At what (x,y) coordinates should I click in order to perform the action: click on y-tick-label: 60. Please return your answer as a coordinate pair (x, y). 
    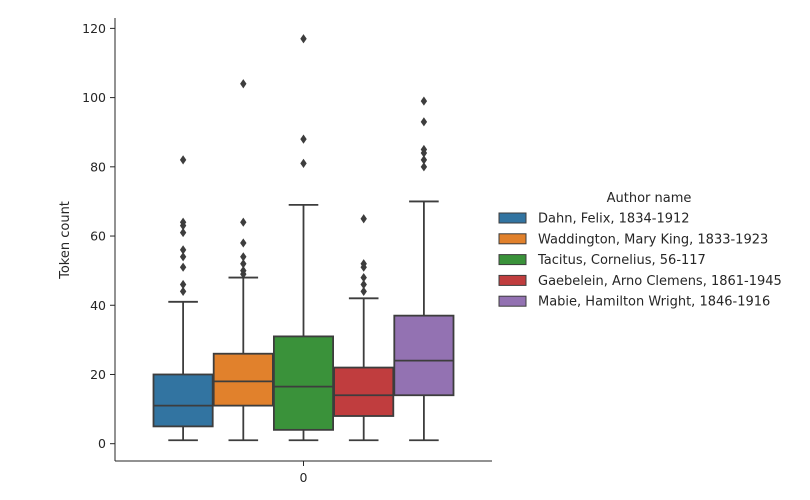
    Looking at the image, I should click on (98, 236).